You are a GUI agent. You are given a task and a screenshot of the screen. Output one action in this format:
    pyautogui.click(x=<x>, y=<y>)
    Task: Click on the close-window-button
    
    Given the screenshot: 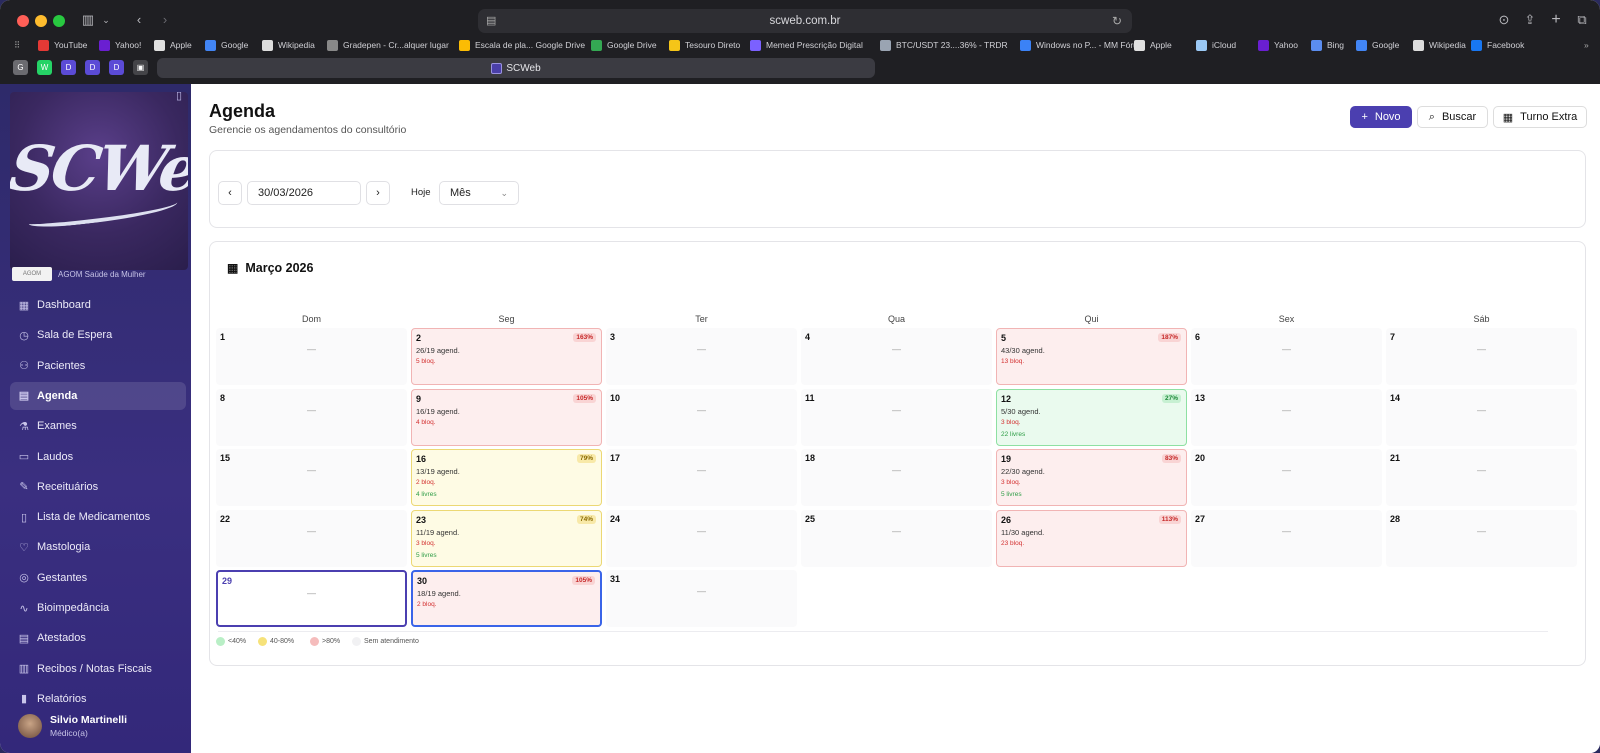 What is the action you would take?
    pyautogui.click(x=23, y=21)
    